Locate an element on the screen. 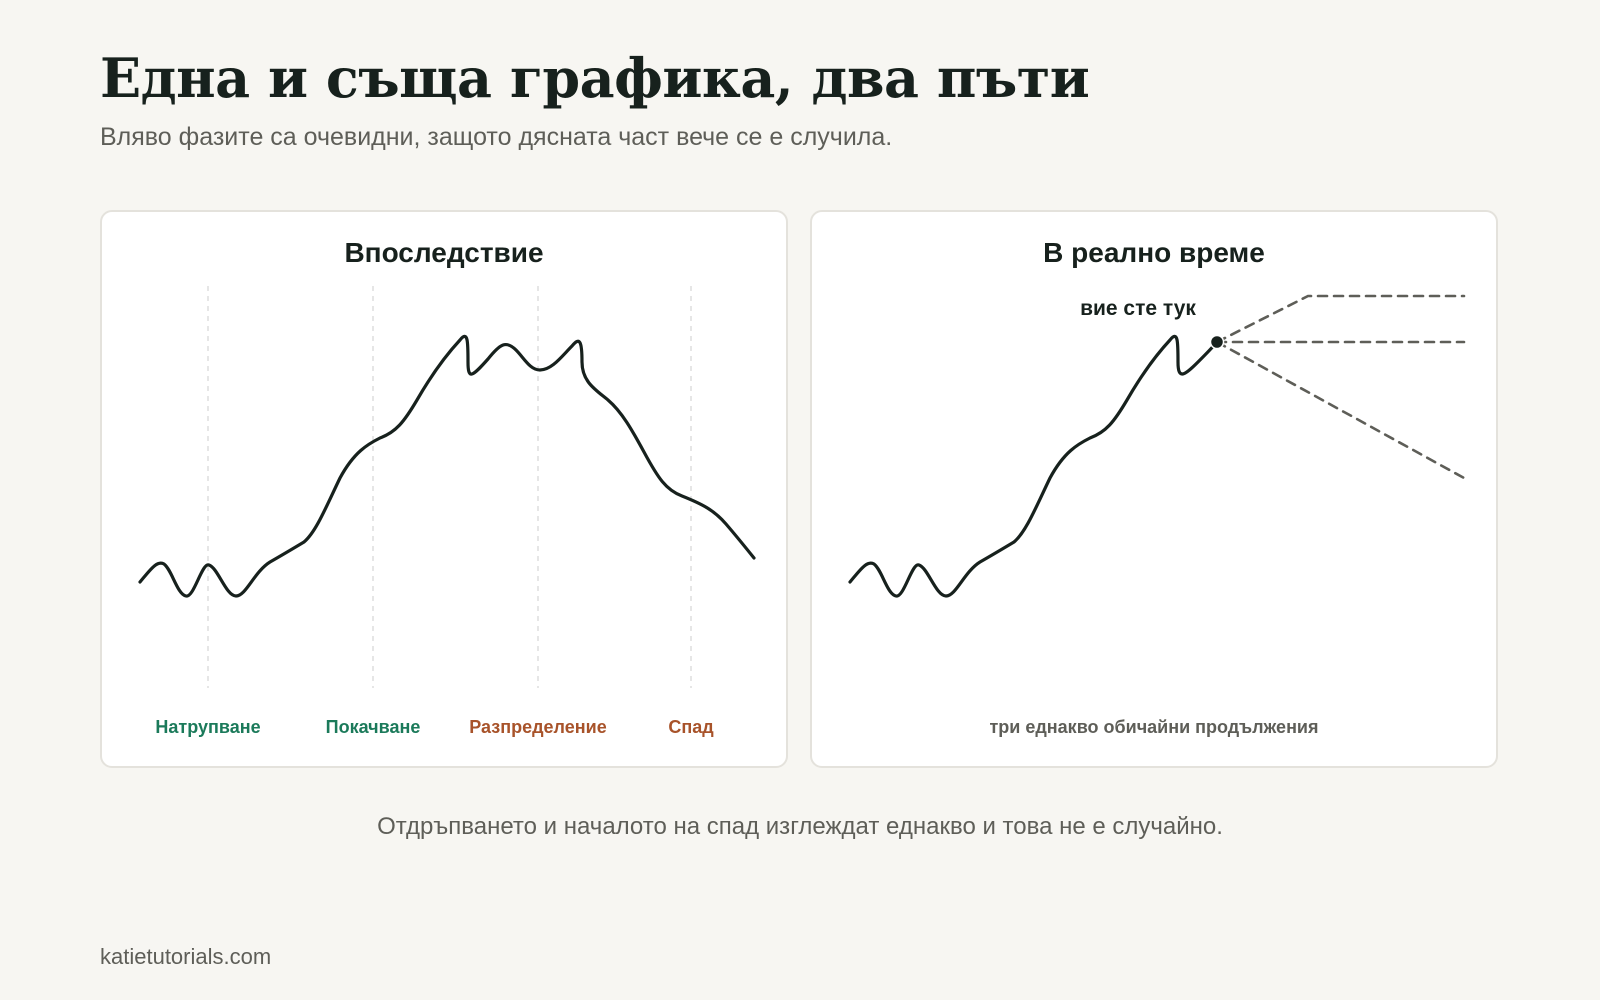  page-title: Една и съща графика, два пъти is located at coordinates (595, 78).